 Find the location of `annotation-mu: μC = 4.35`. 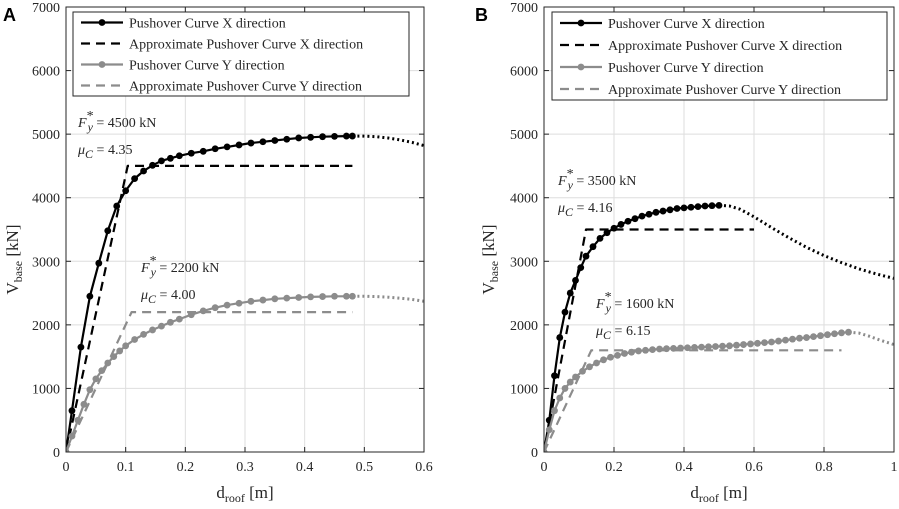

annotation-mu: μC = 4.35 is located at coordinates (104, 152).